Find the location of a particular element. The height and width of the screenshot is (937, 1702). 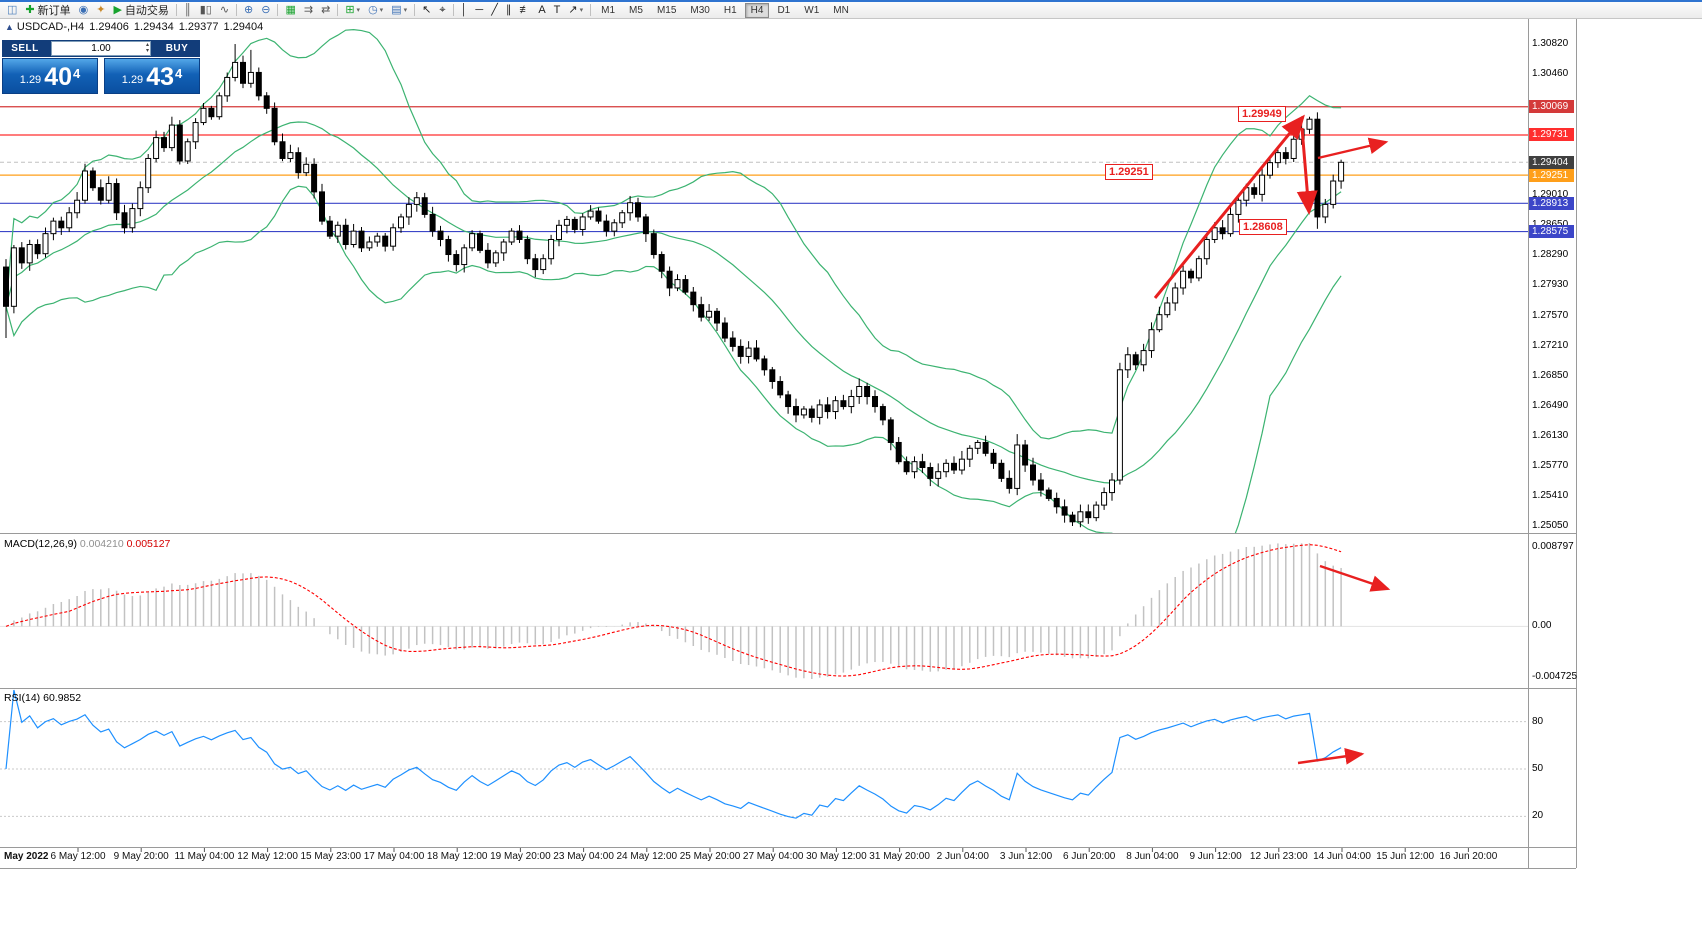

channel-button: ∥ is located at coordinates (509, 10).